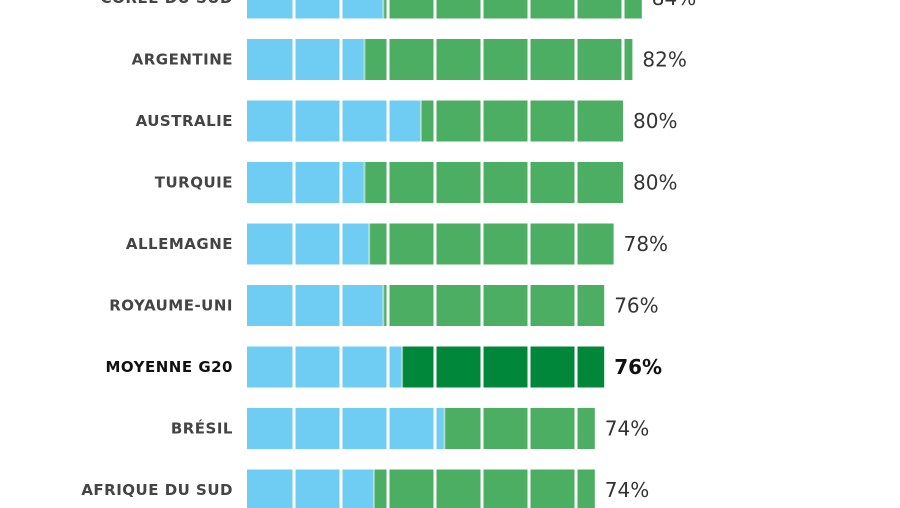 This screenshot has width=900, height=508. What do you see at coordinates (674, 5) in the screenshot?
I see `value-label: 84%` at bounding box center [674, 5].